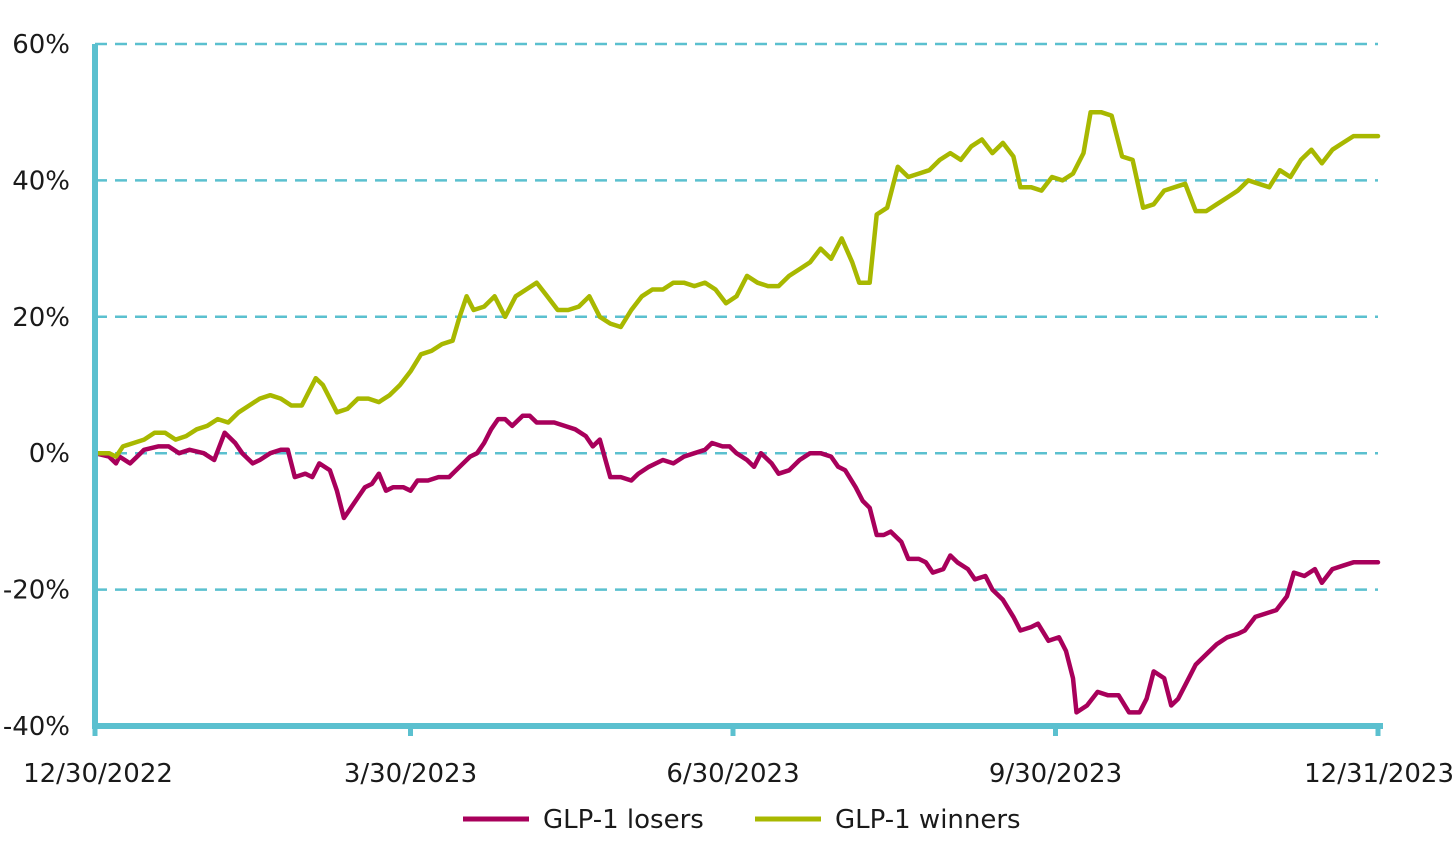 The width and height of the screenshot is (1456, 860). Describe the element at coordinates (98, 774) in the screenshot. I see `x-tick-label: 12/30/2022` at that location.